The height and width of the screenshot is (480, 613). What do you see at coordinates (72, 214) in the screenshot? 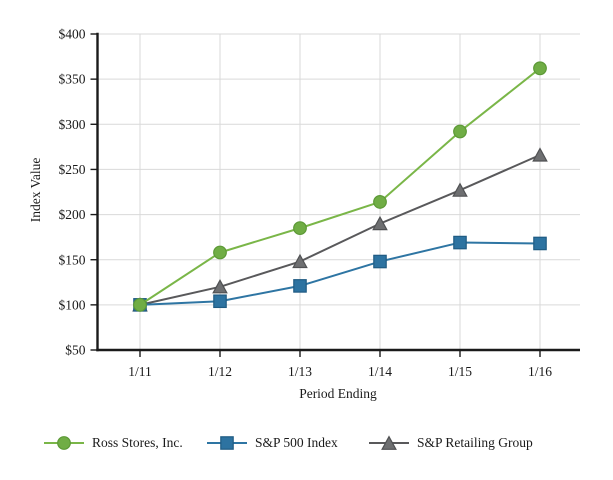
I see `y-tick-label-200: $200` at bounding box center [72, 214].